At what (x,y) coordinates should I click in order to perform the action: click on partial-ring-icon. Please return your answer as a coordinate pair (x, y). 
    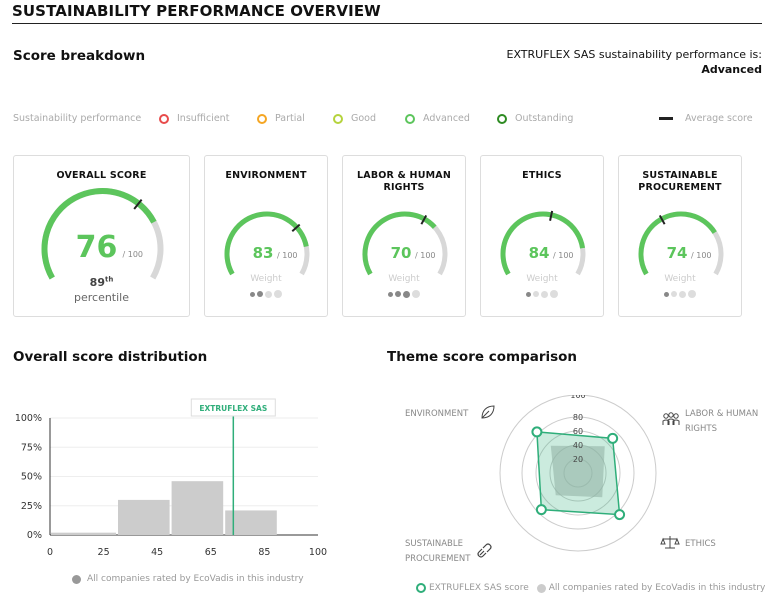
    Looking at the image, I should click on (262, 118).